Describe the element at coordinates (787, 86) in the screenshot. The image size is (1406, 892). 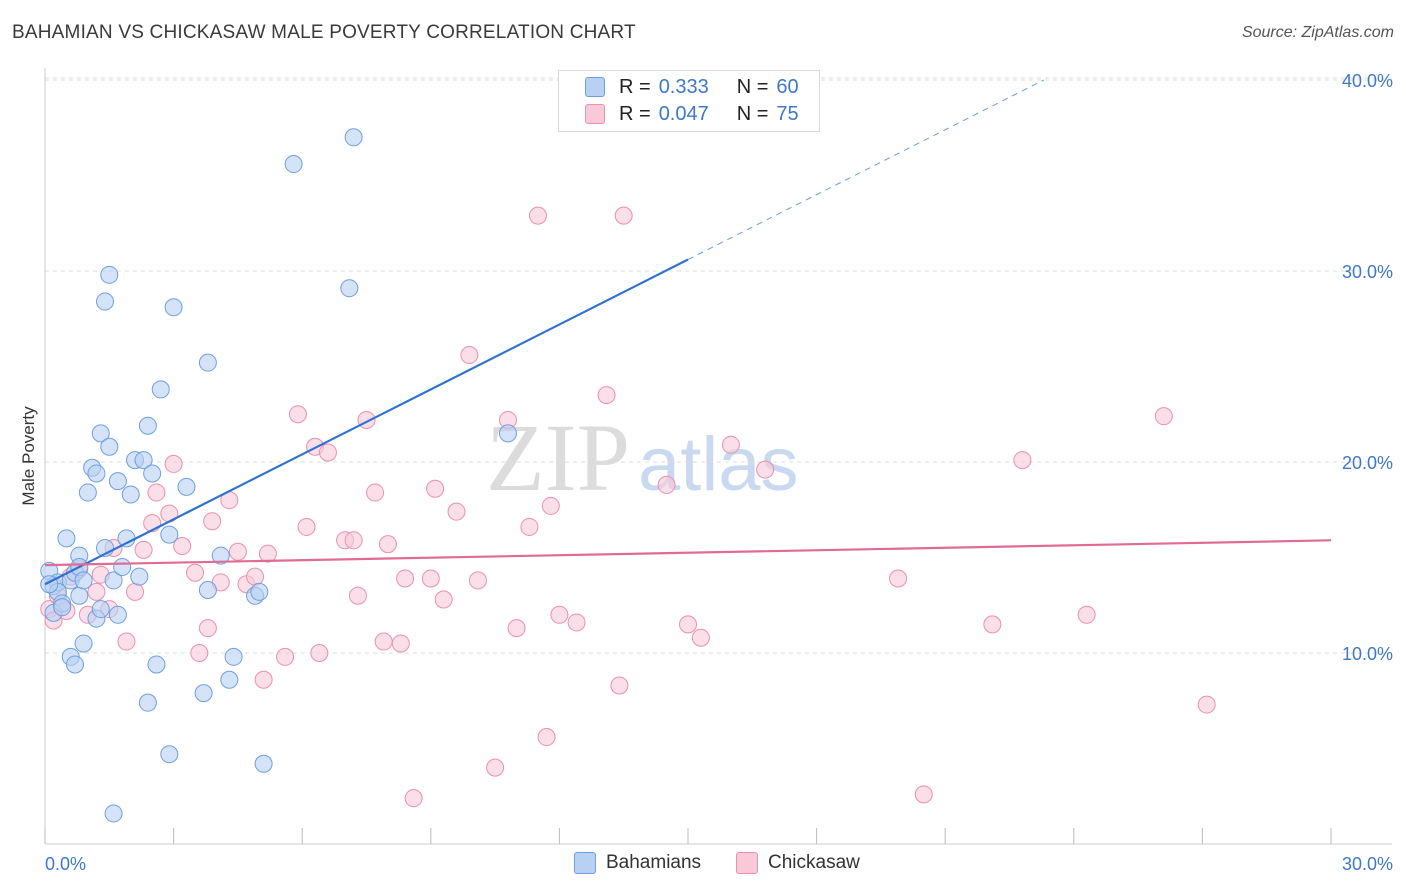
I see `legend-n-value-bahamians: 60` at that location.